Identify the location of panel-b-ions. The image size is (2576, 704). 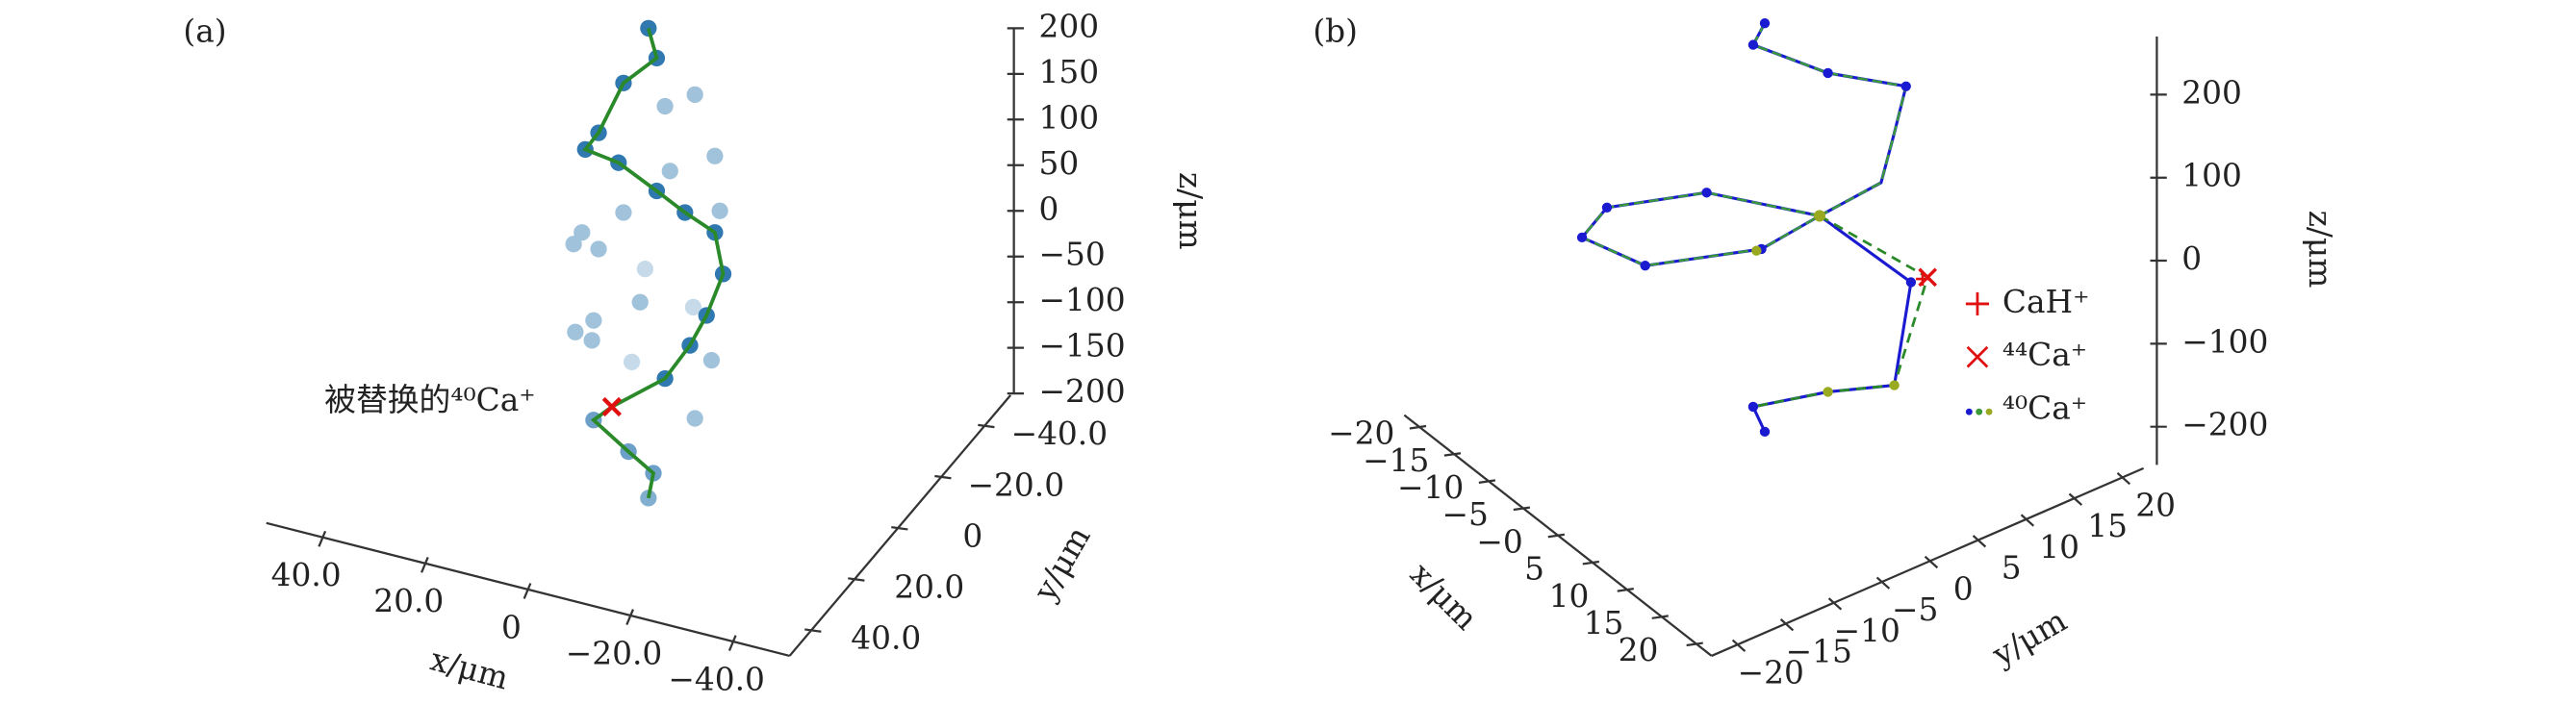
(1757, 227).